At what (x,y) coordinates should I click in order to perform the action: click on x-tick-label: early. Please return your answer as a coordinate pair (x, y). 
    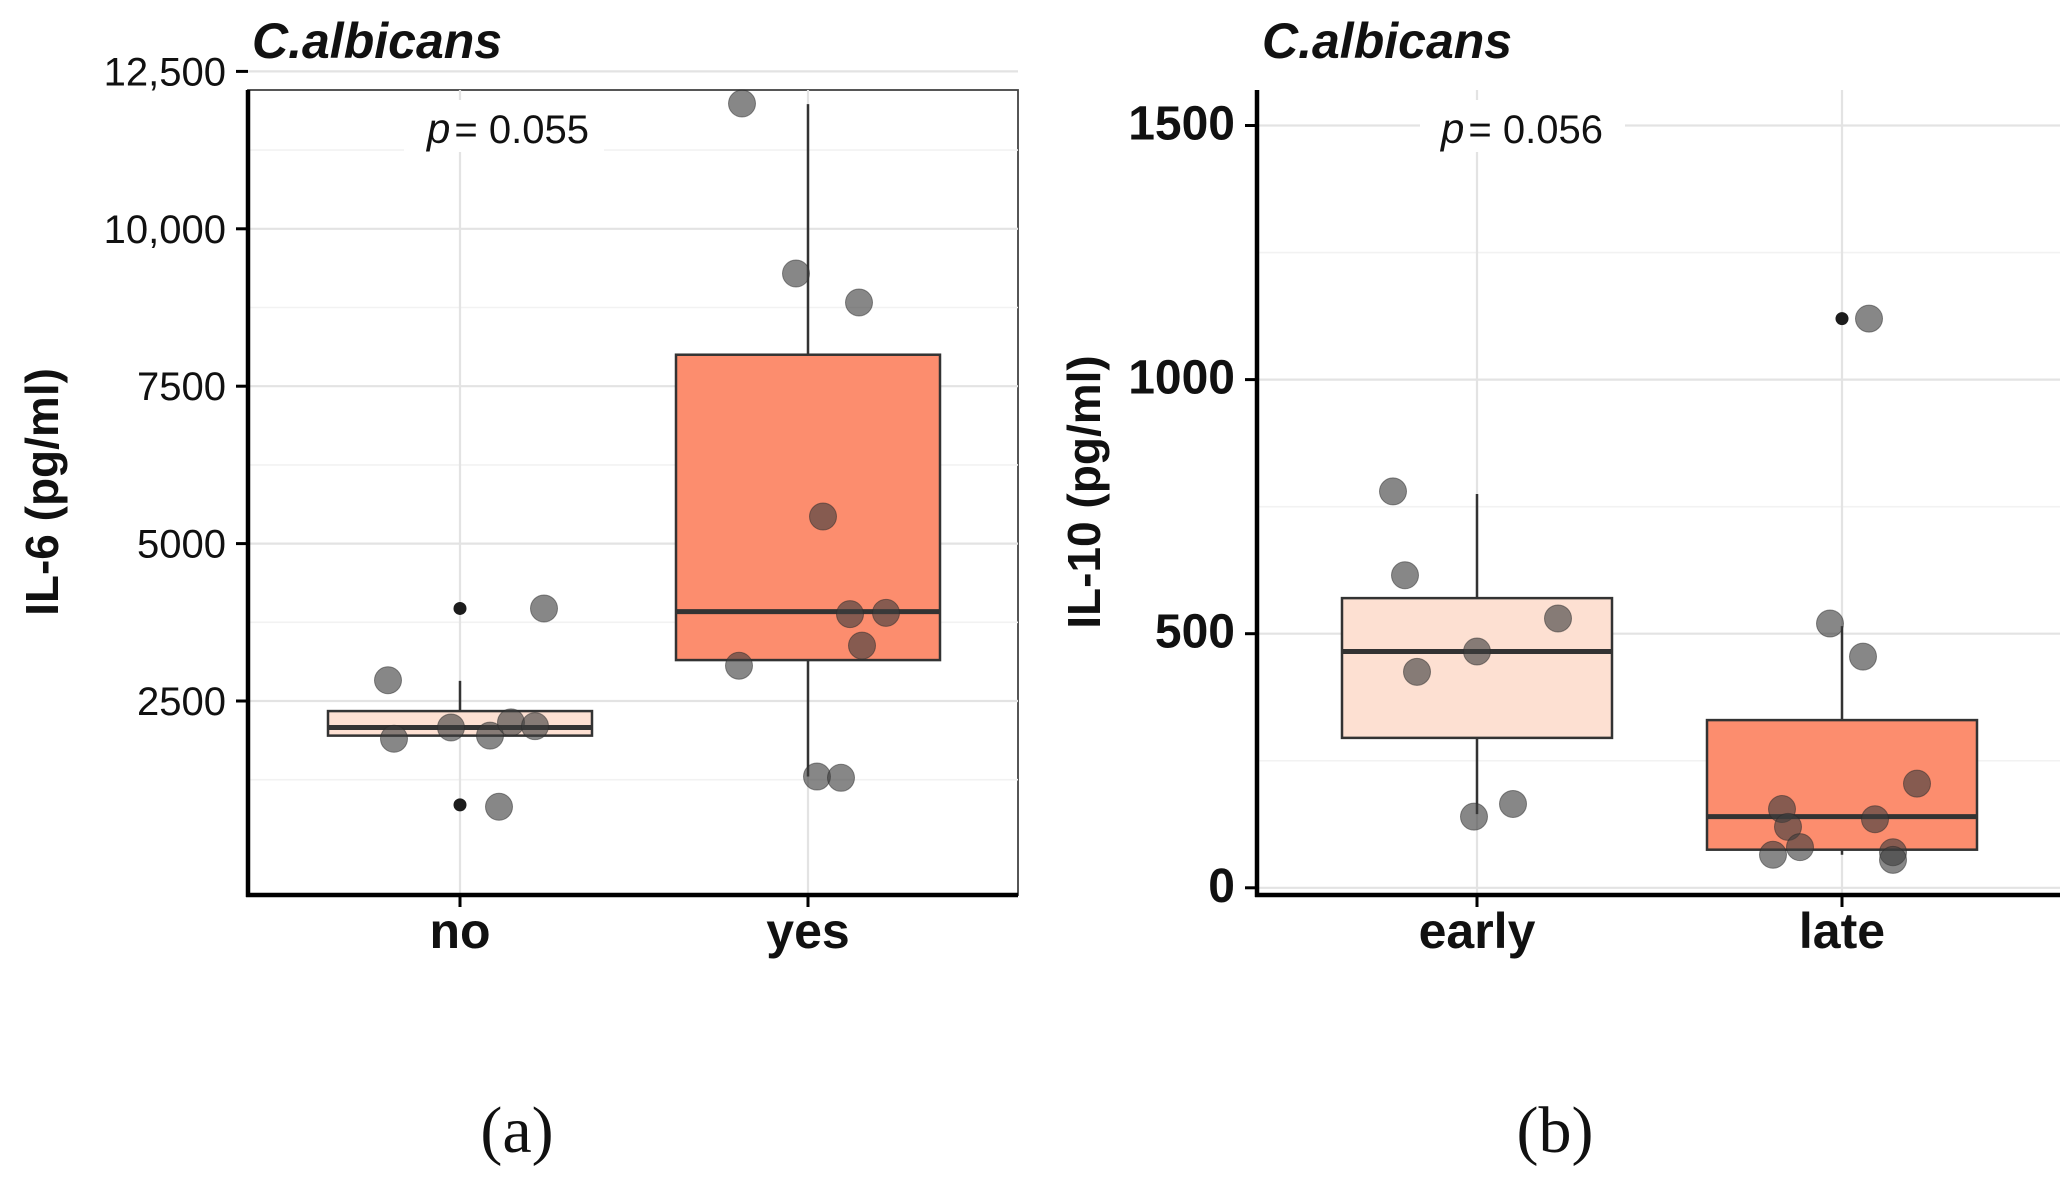
    Looking at the image, I should click on (1477, 931).